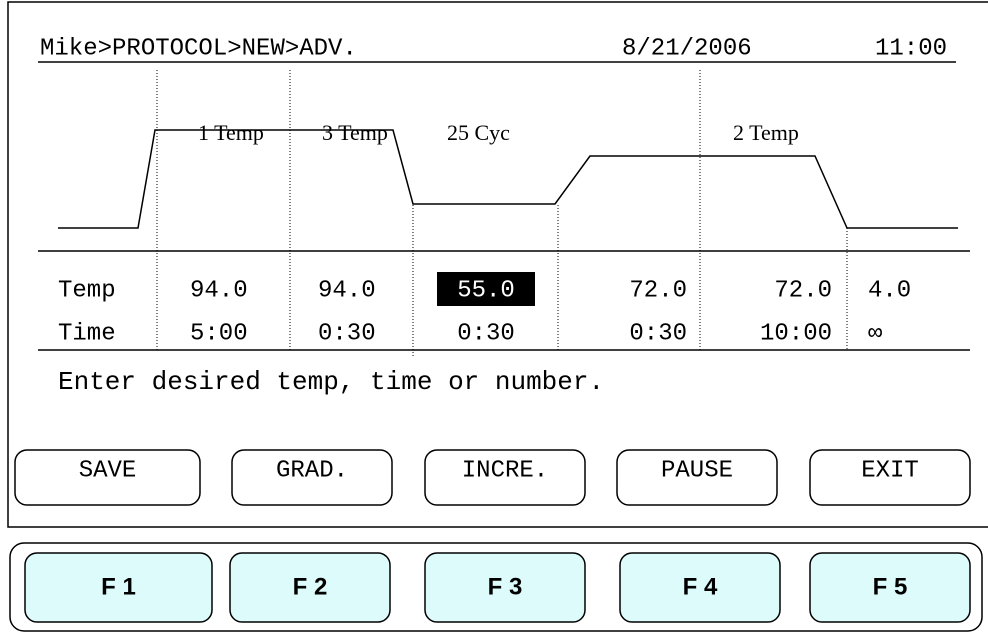 The width and height of the screenshot is (988, 633). What do you see at coordinates (890, 470) in the screenshot?
I see `softkey-label: EXIT` at bounding box center [890, 470].